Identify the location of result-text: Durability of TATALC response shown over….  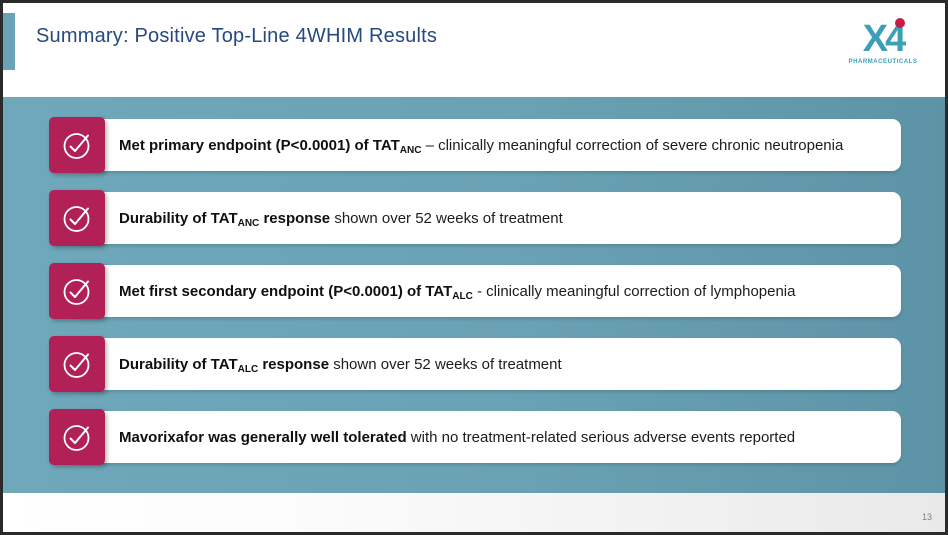
(340, 365).